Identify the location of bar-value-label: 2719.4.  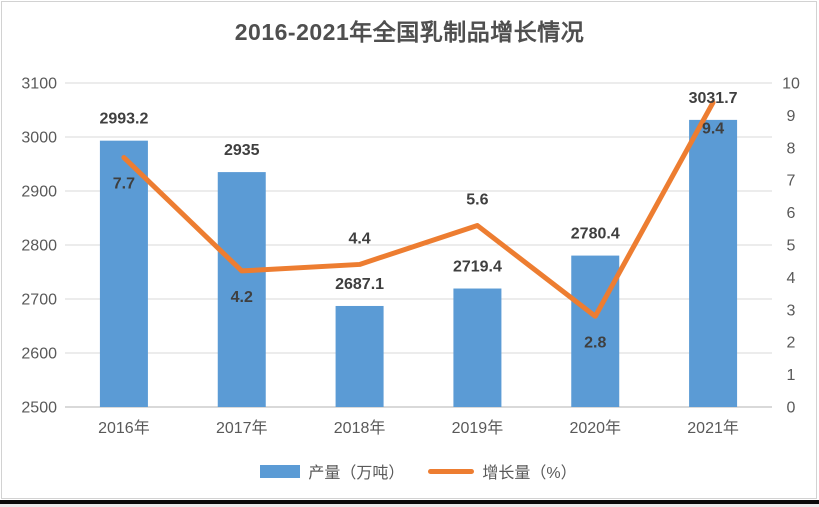
(477, 267).